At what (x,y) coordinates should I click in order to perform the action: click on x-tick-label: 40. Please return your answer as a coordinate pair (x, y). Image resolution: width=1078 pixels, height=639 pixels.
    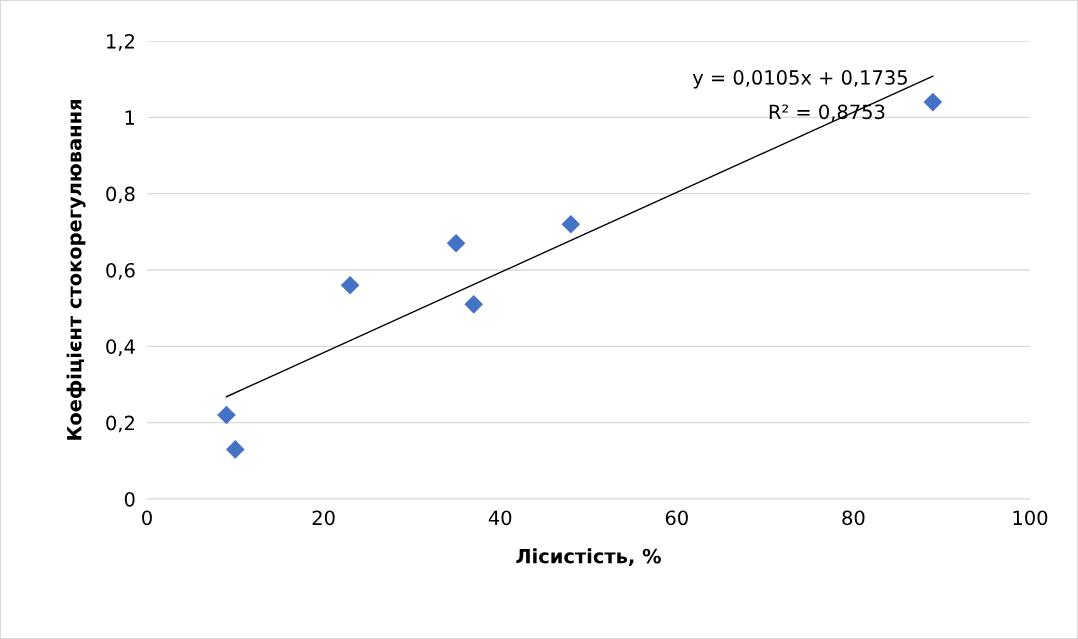
    Looking at the image, I should click on (500, 518).